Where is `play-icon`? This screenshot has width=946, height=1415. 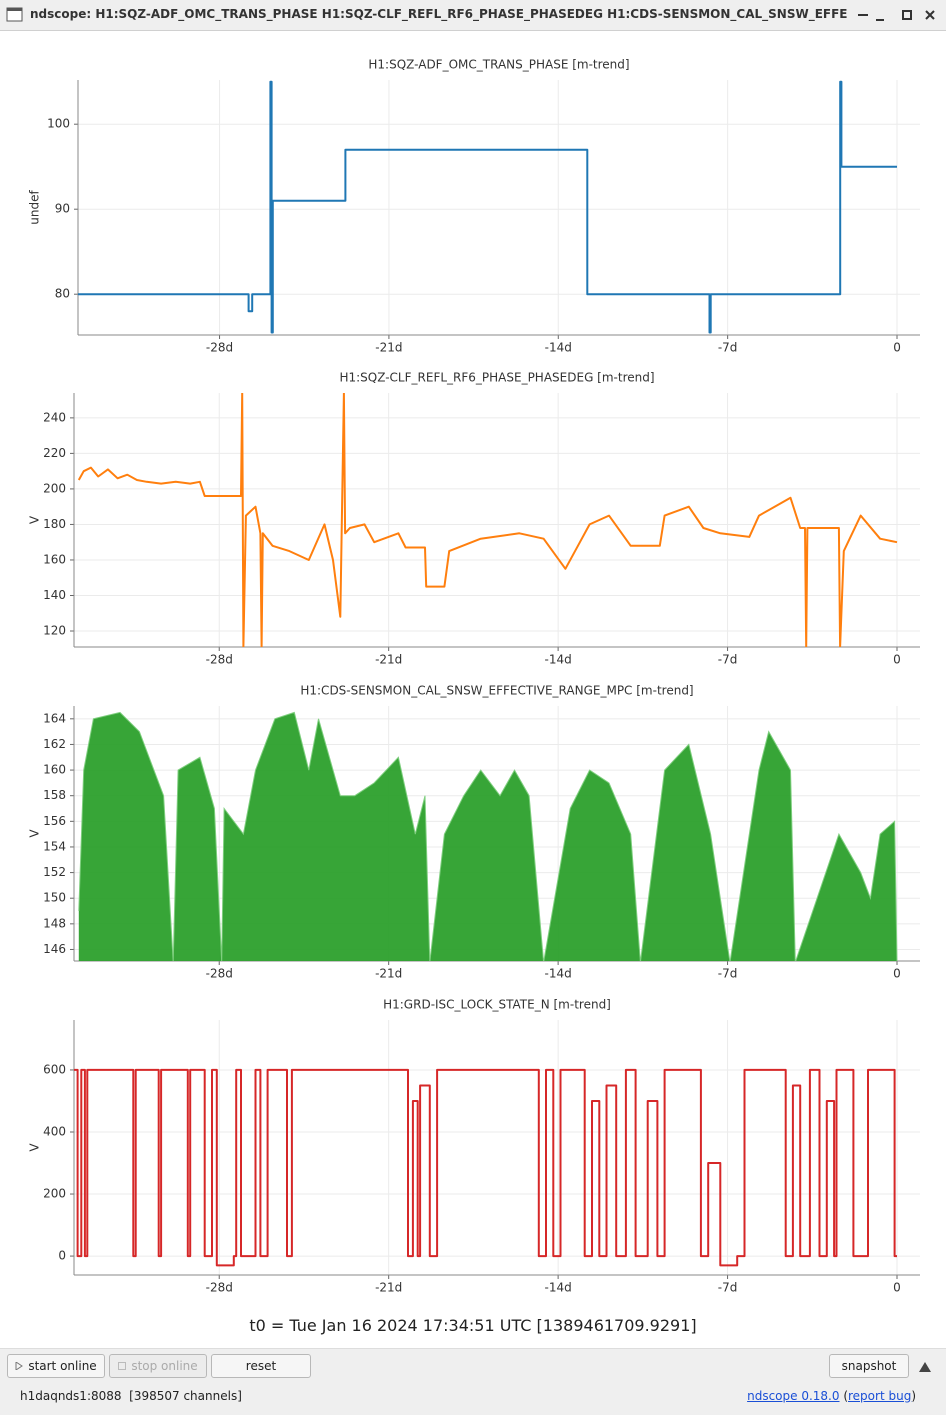
play-icon is located at coordinates (19, 1366).